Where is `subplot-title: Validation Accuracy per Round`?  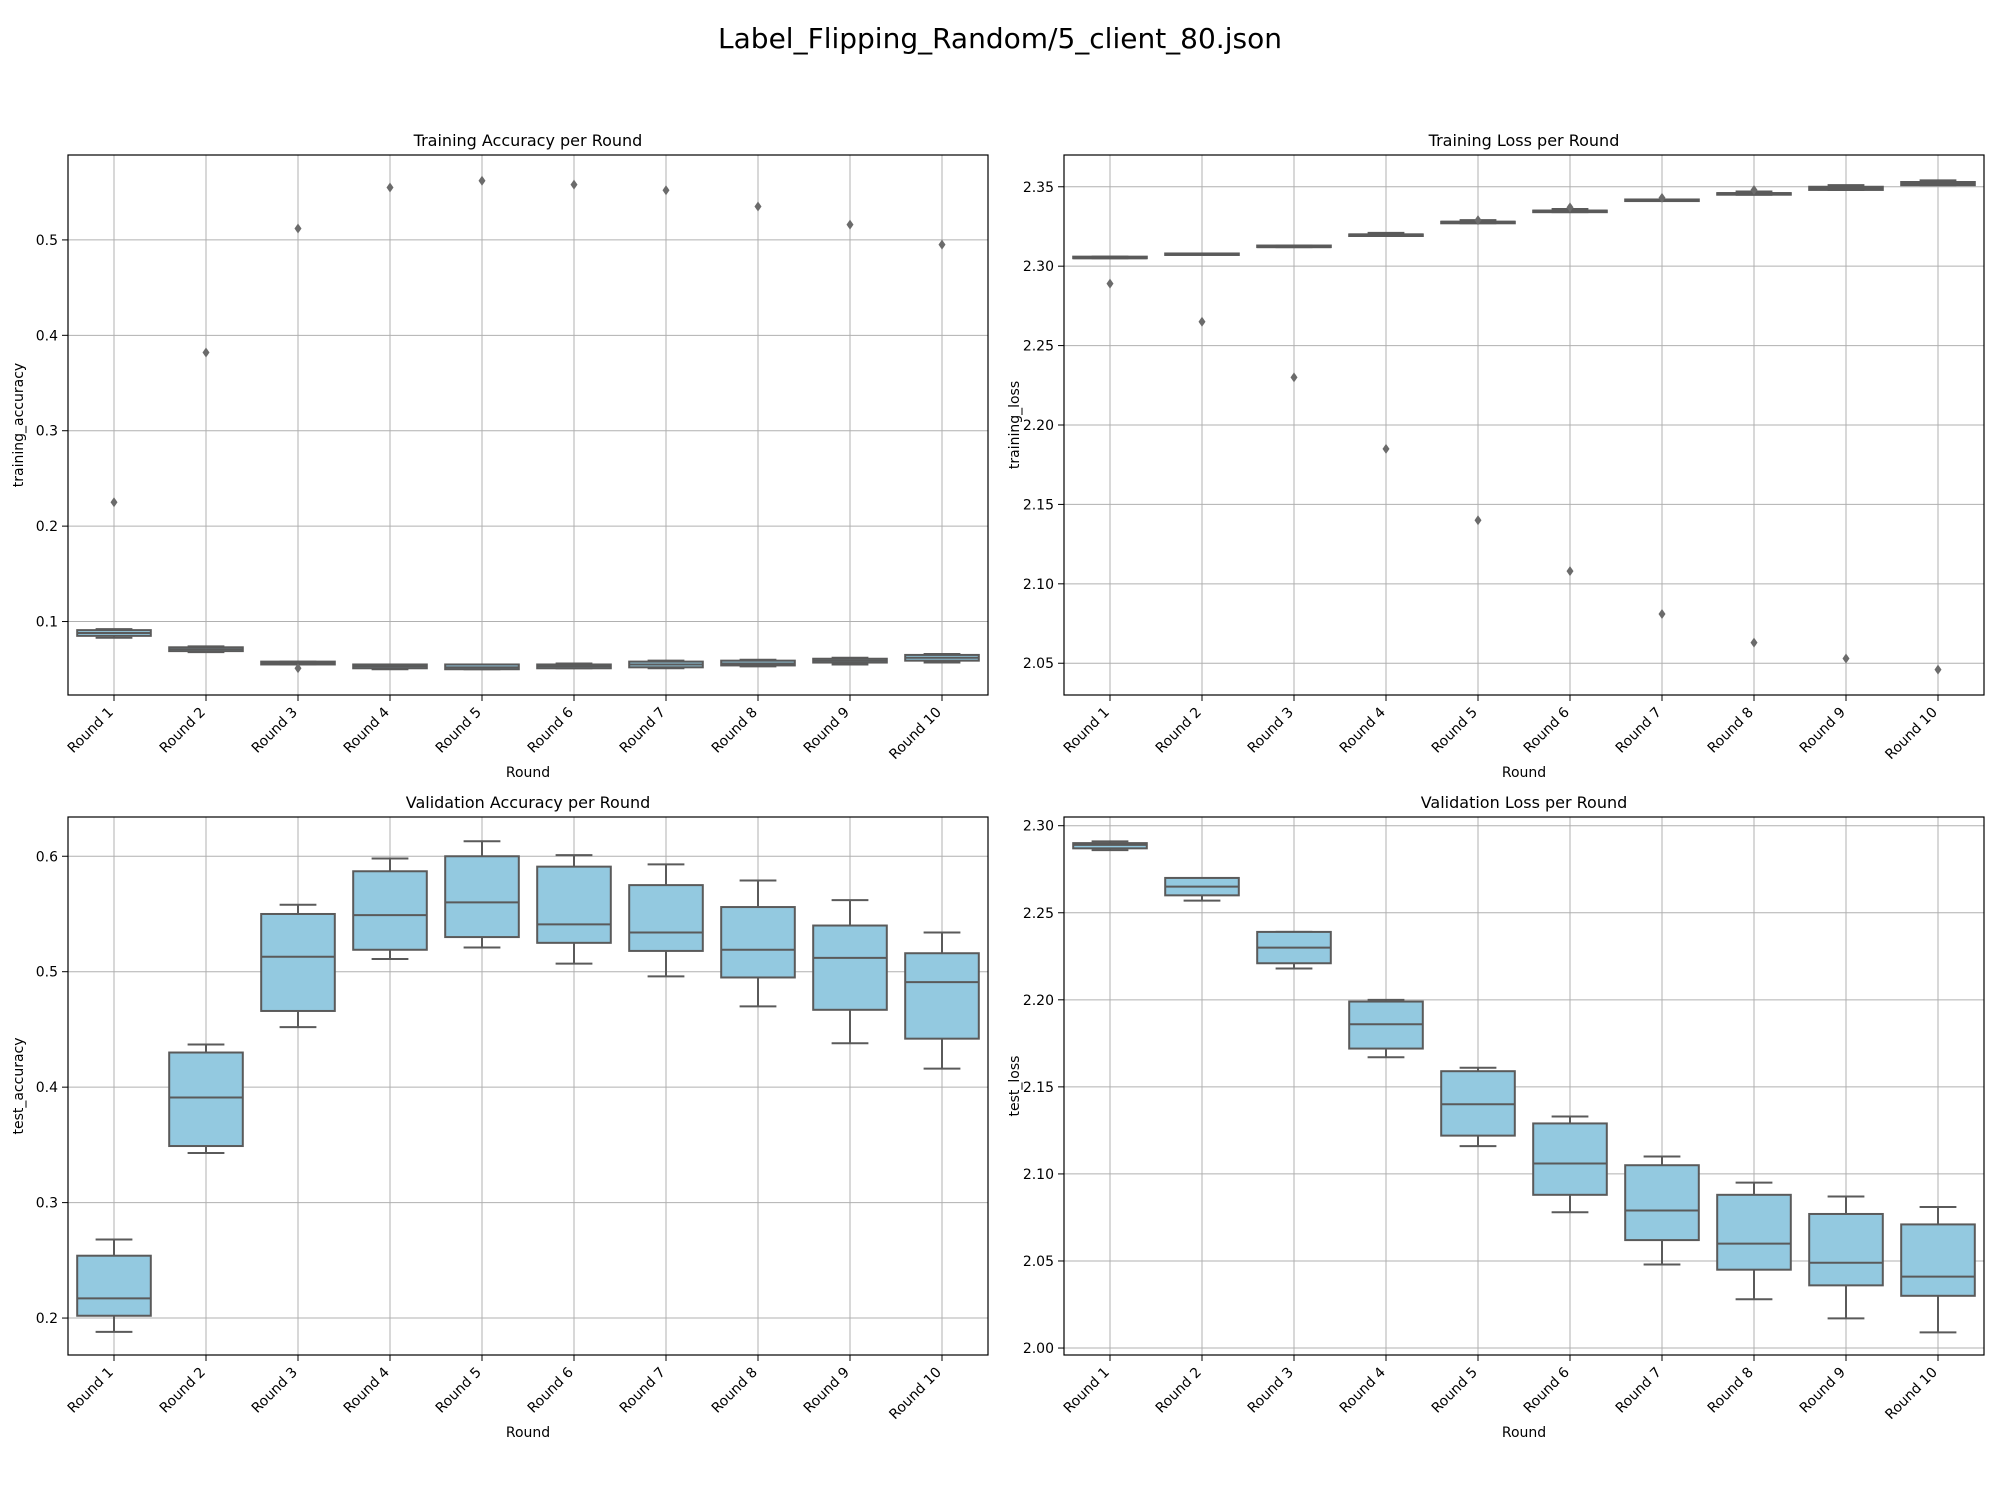 subplot-title: Validation Accuracy per Round is located at coordinates (528, 802).